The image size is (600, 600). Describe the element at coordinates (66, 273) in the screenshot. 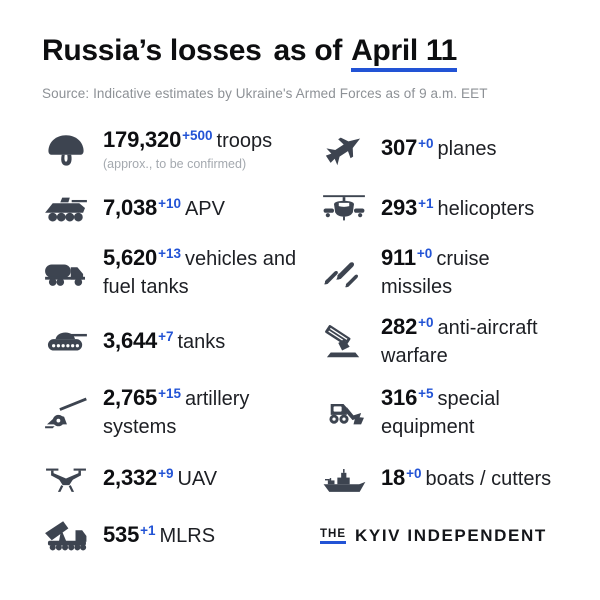

I see `fuel-truck-icon` at that location.